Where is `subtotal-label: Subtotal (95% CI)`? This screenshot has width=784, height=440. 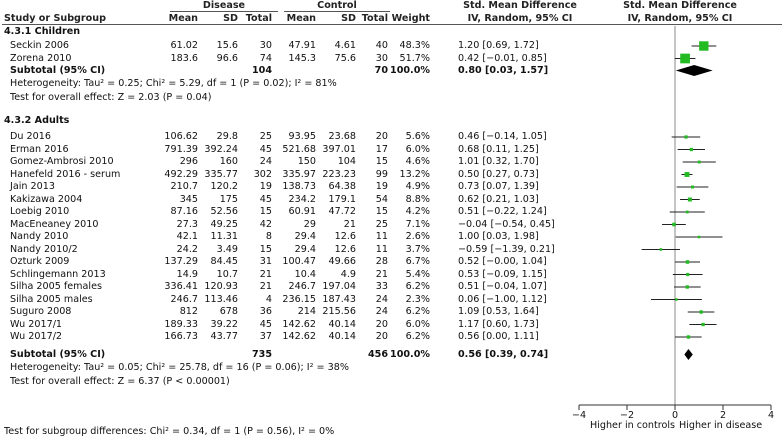 subtotal-label: Subtotal (95% CI) is located at coordinates (58, 354).